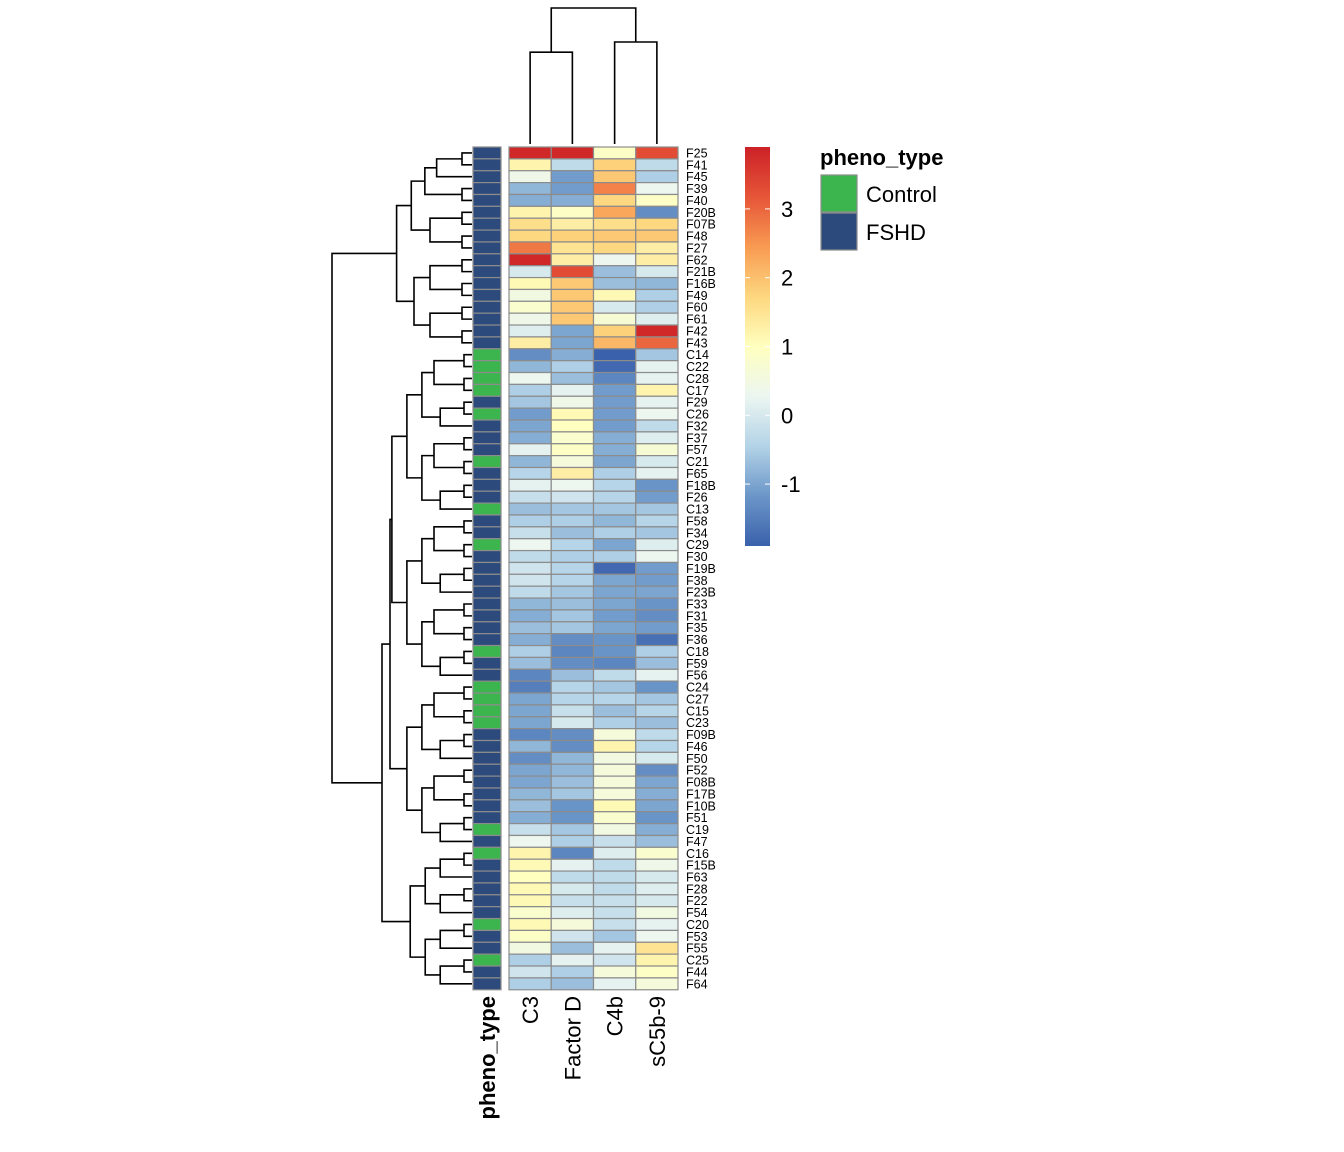  Describe the element at coordinates (697, 818) in the screenshot. I see `row-label: F51` at that location.